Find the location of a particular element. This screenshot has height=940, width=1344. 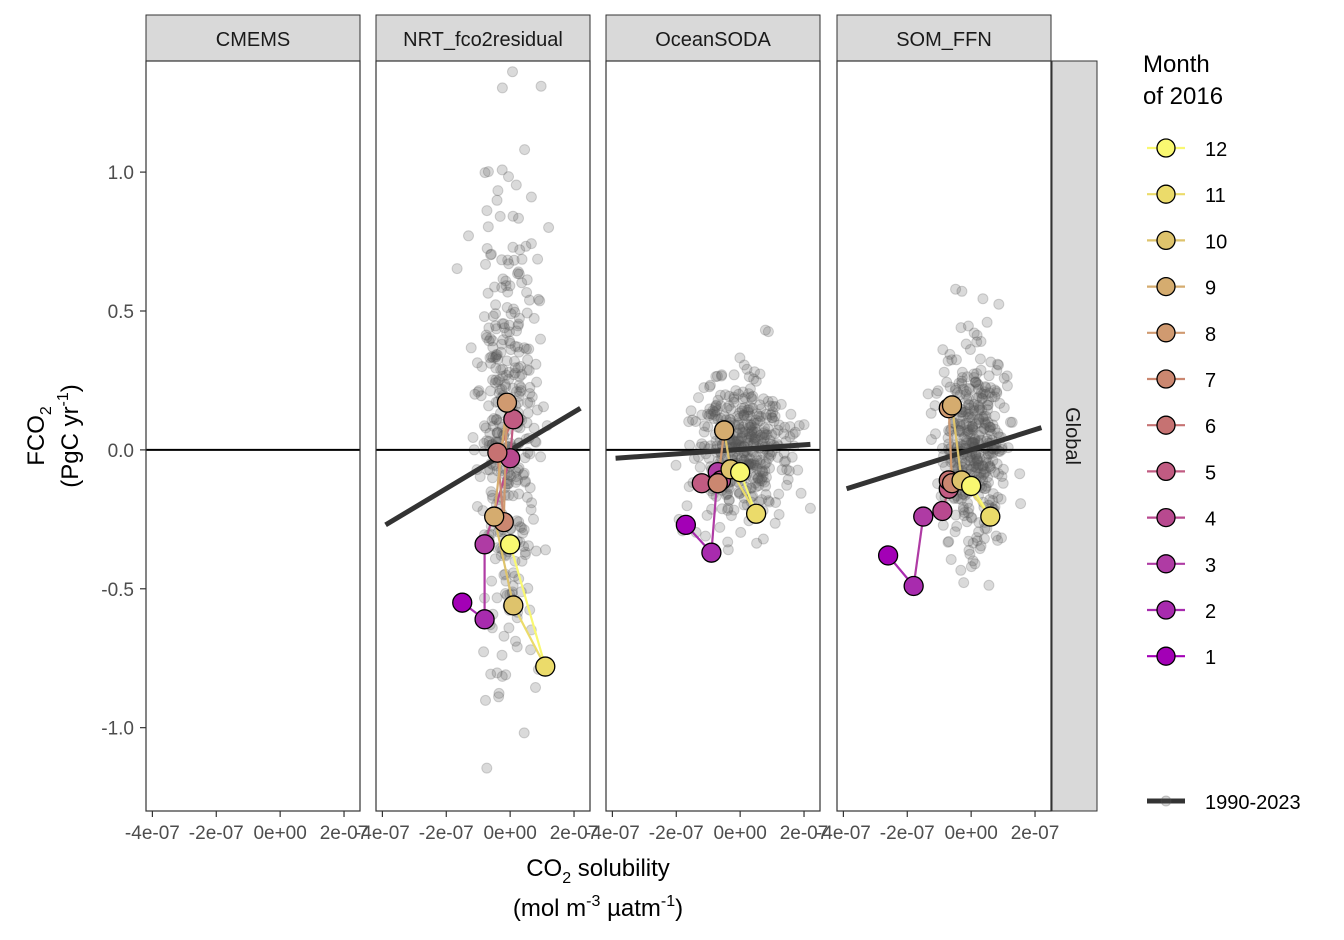

y-tick-label: -0.5 is located at coordinates (117, 590).